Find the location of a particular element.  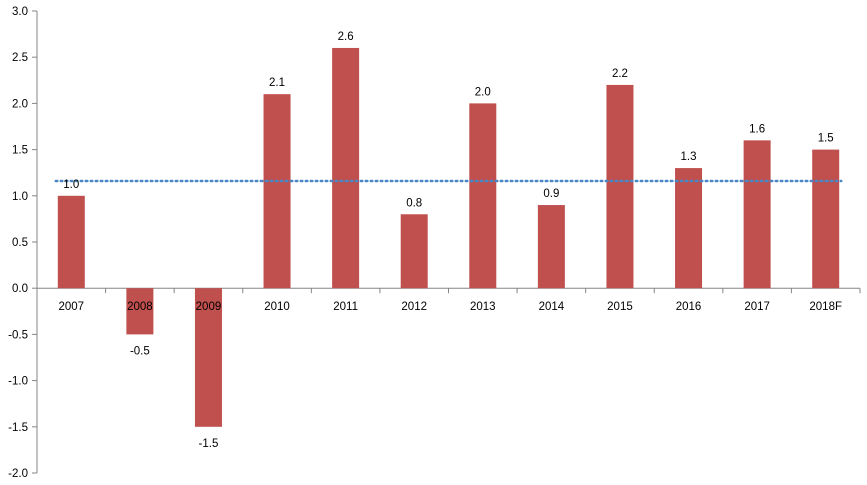

data-label: 2.6 is located at coordinates (346, 37).